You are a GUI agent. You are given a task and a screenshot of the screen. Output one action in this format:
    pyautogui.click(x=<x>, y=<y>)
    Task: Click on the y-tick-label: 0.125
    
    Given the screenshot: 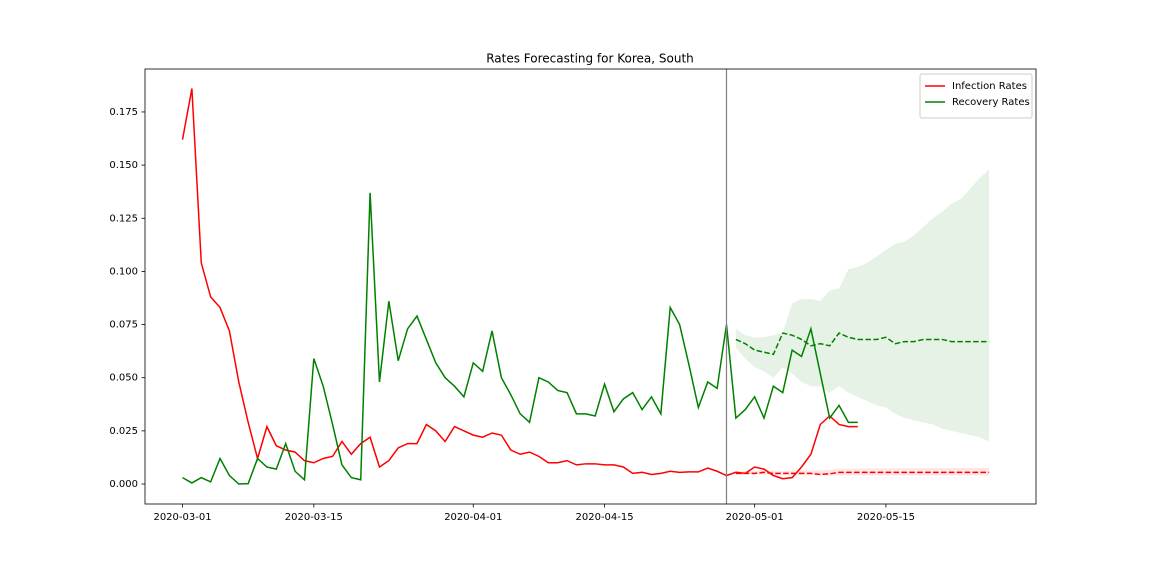 What is the action you would take?
    pyautogui.click(x=123, y=218)
    